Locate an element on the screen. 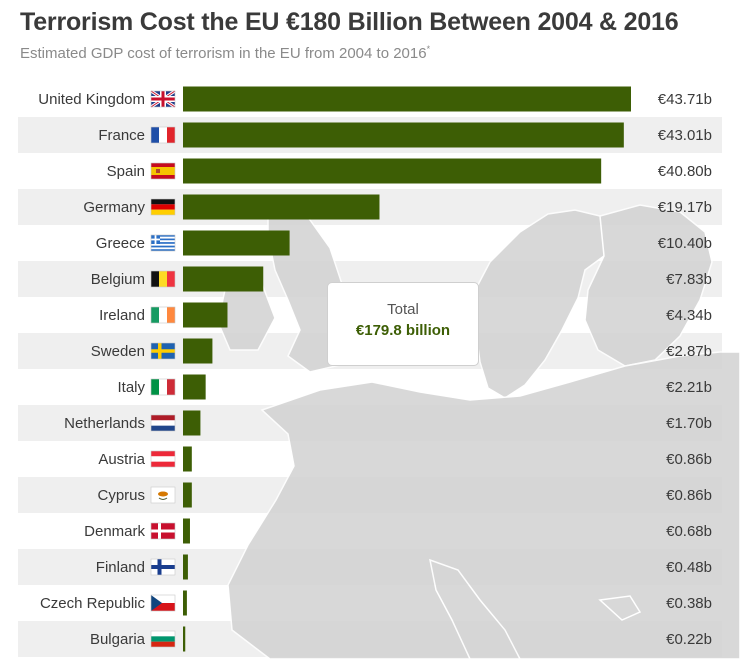 The width and height of the screenshot is (740, 659). category-label: Austria is located at coordinates (121, 459).